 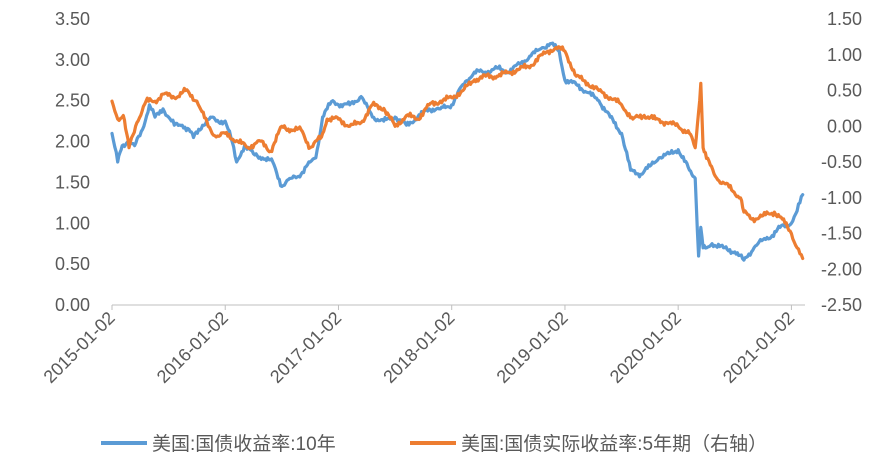 I want to click on y-right-tick-label: -2.50, so click(x=841, y=305).